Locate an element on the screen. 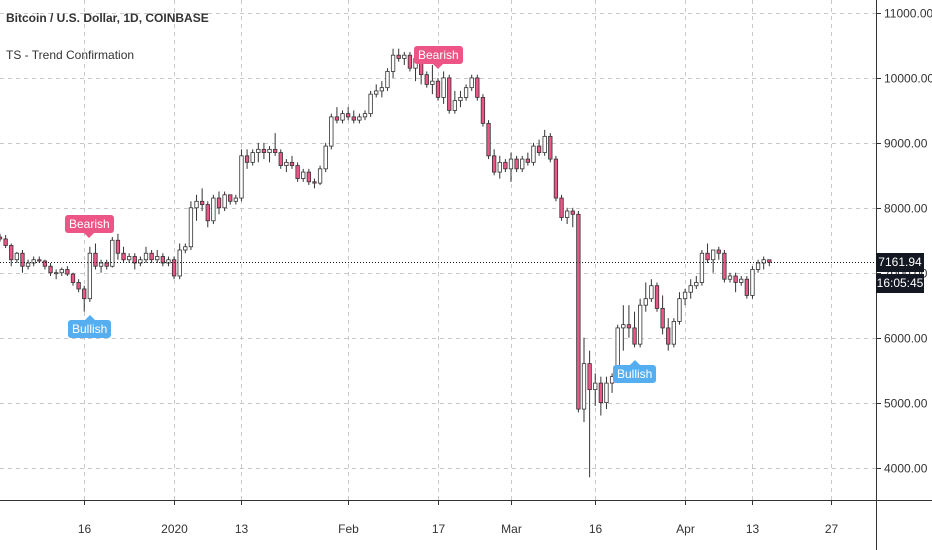 Image resolution: width=932 pixels, height=550 pixels. last-price-tag: 7161.94 is located at coordinates (900, 262).